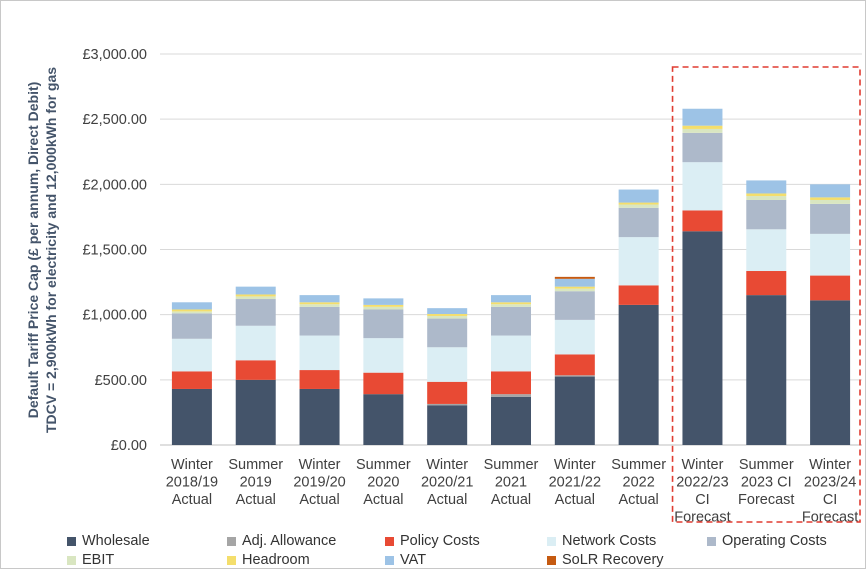 The height and width of the screenshot is (569, 866). I want to click on x-tick-label: 2023 CI, so click(766, 483).